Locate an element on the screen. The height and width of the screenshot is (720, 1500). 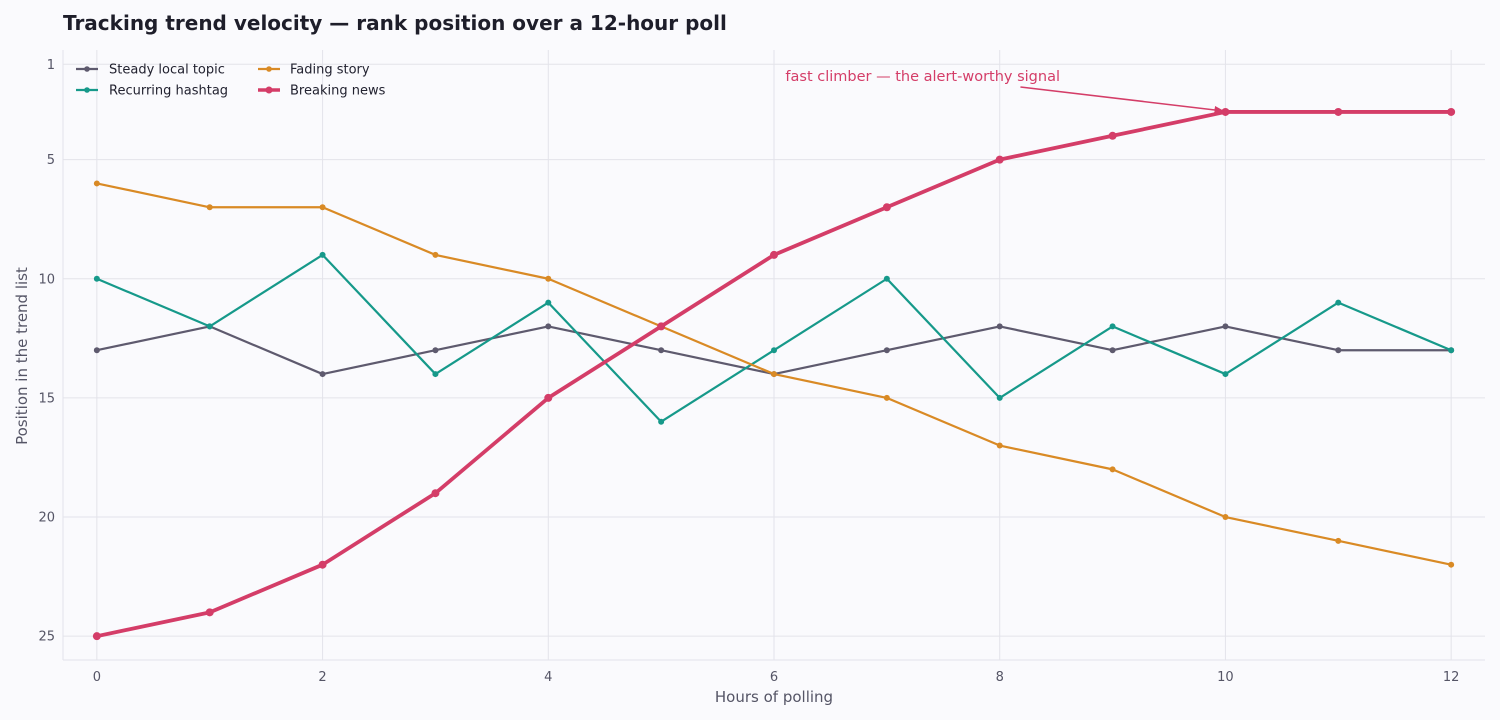
legend-label: Breaking news is located at coordinates (338, 91).